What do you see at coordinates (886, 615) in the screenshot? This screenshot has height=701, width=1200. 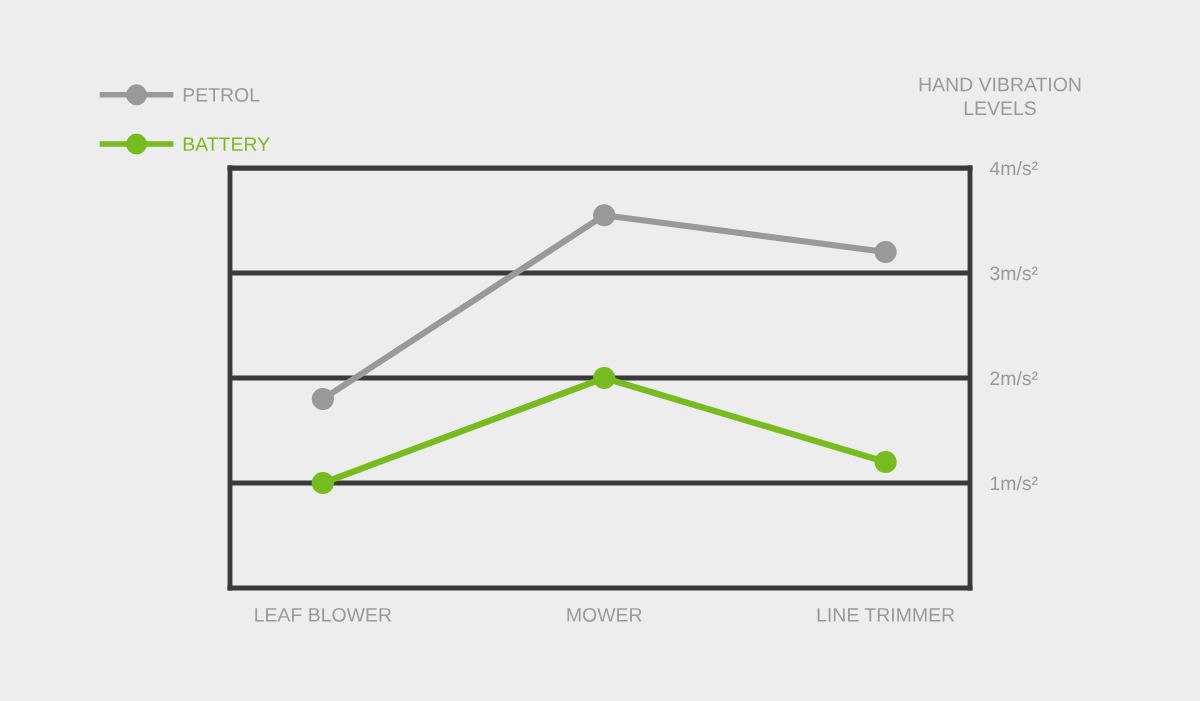 I see `x-tick-label: LINE TRIMMER` at bounding box center [886, 615].